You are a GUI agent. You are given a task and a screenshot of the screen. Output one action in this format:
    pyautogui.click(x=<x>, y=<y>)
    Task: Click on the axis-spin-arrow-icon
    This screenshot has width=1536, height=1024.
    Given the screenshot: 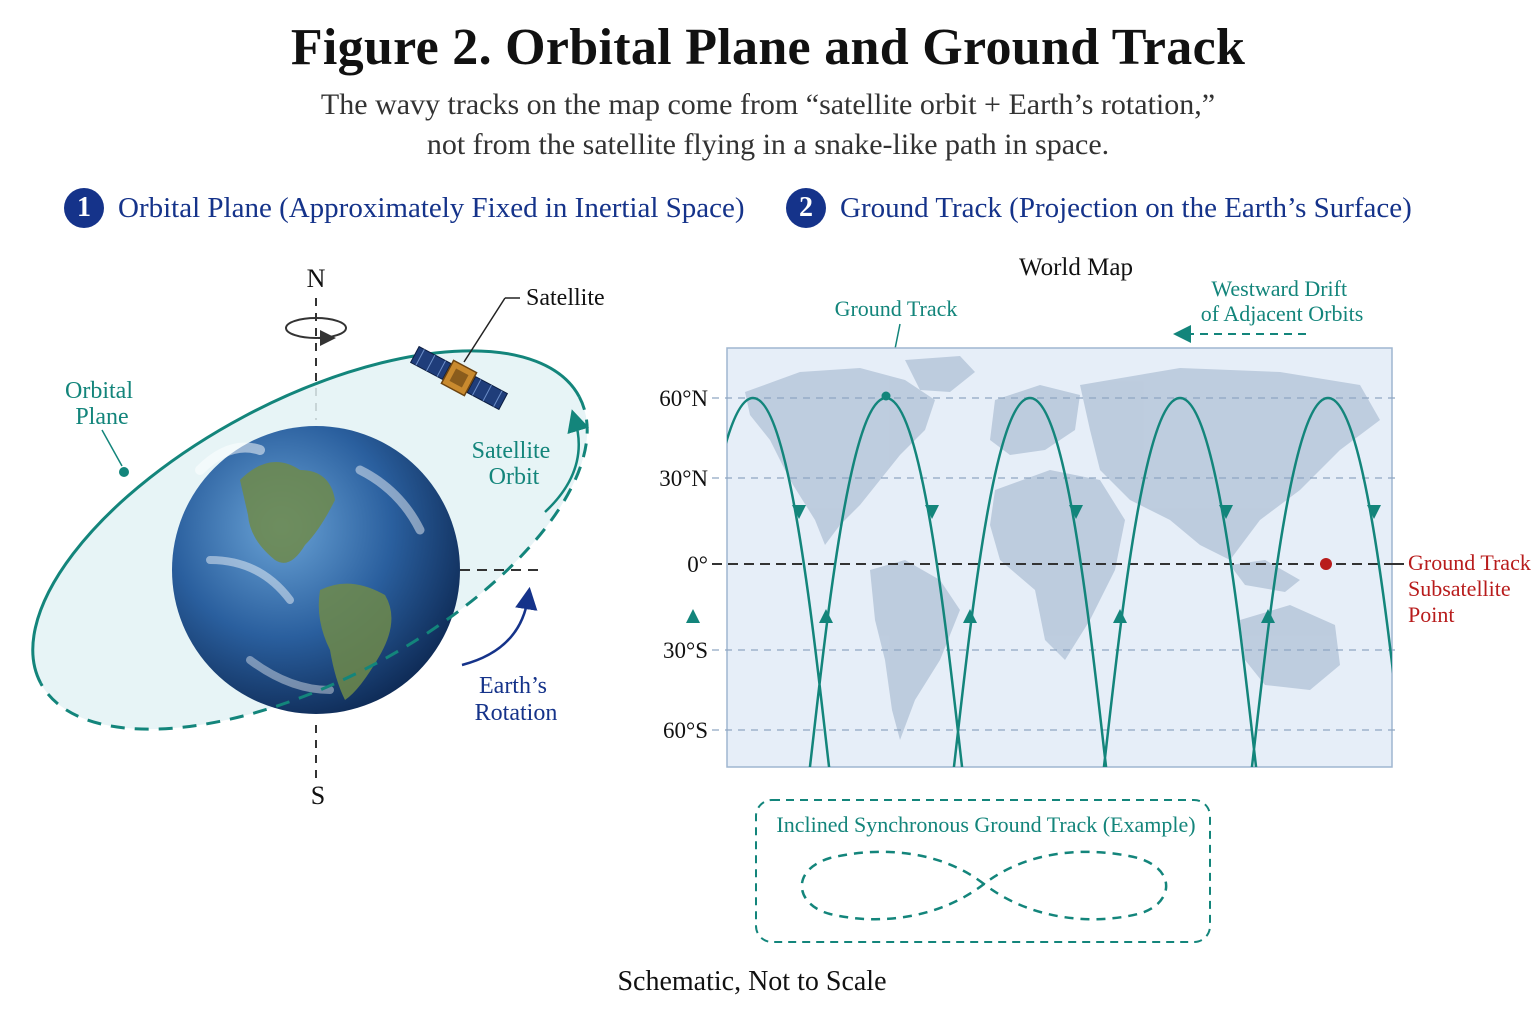 What is the action you would take?
    pyautogui.click(x=316, y=328)
    